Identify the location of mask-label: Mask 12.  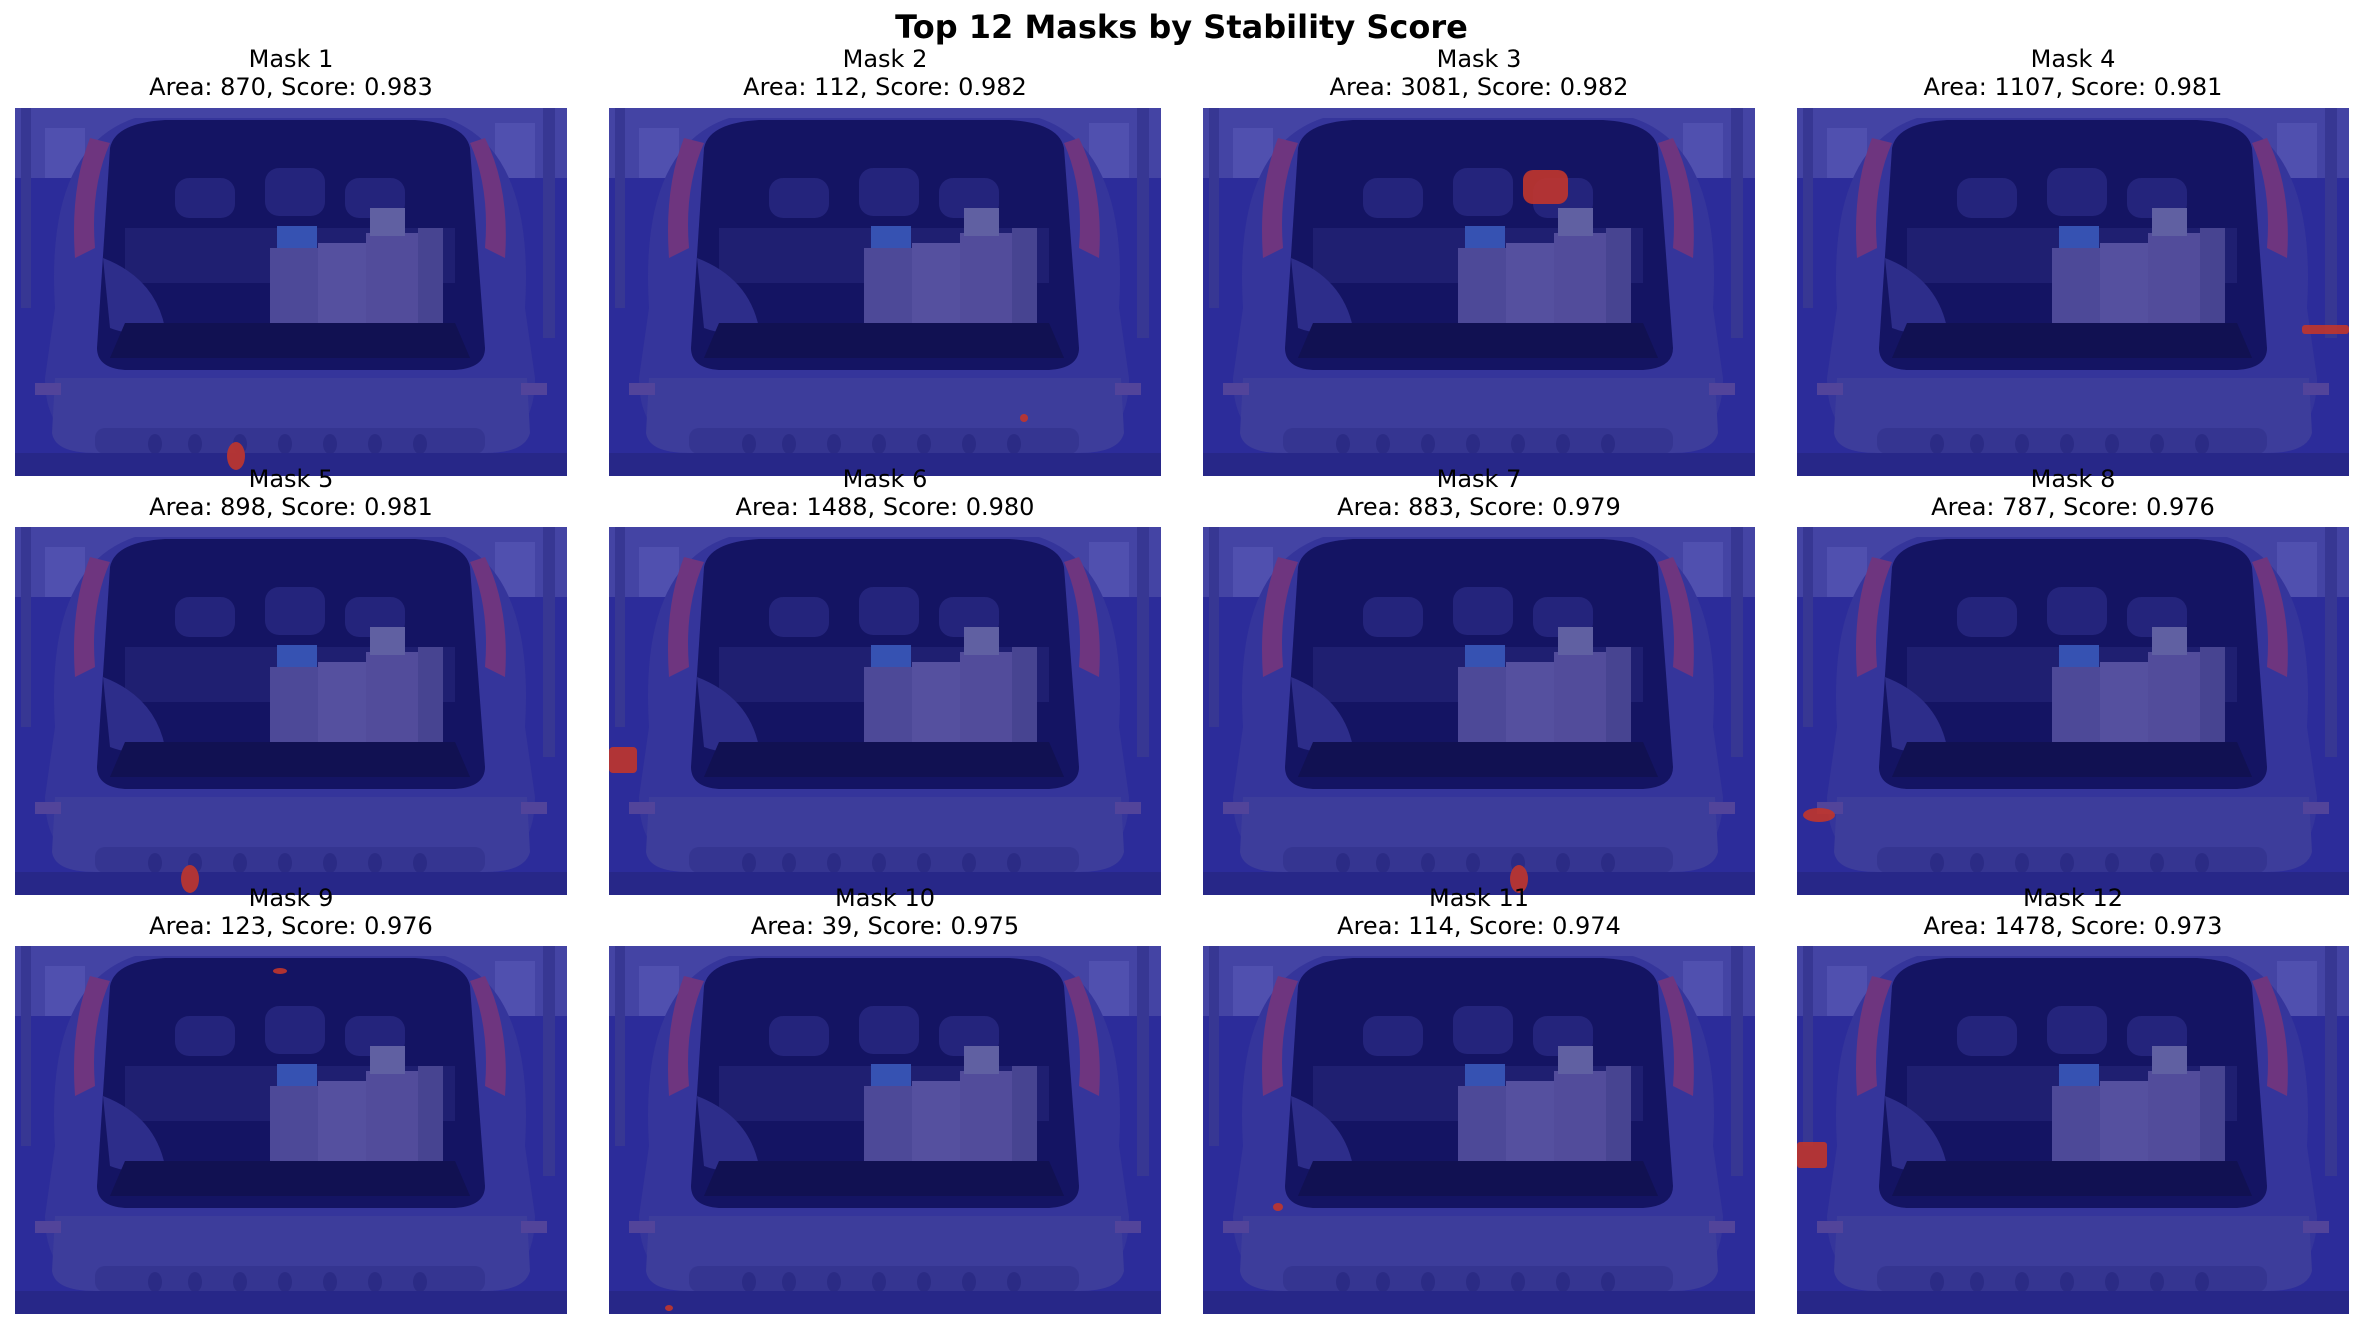
(2073, 898).